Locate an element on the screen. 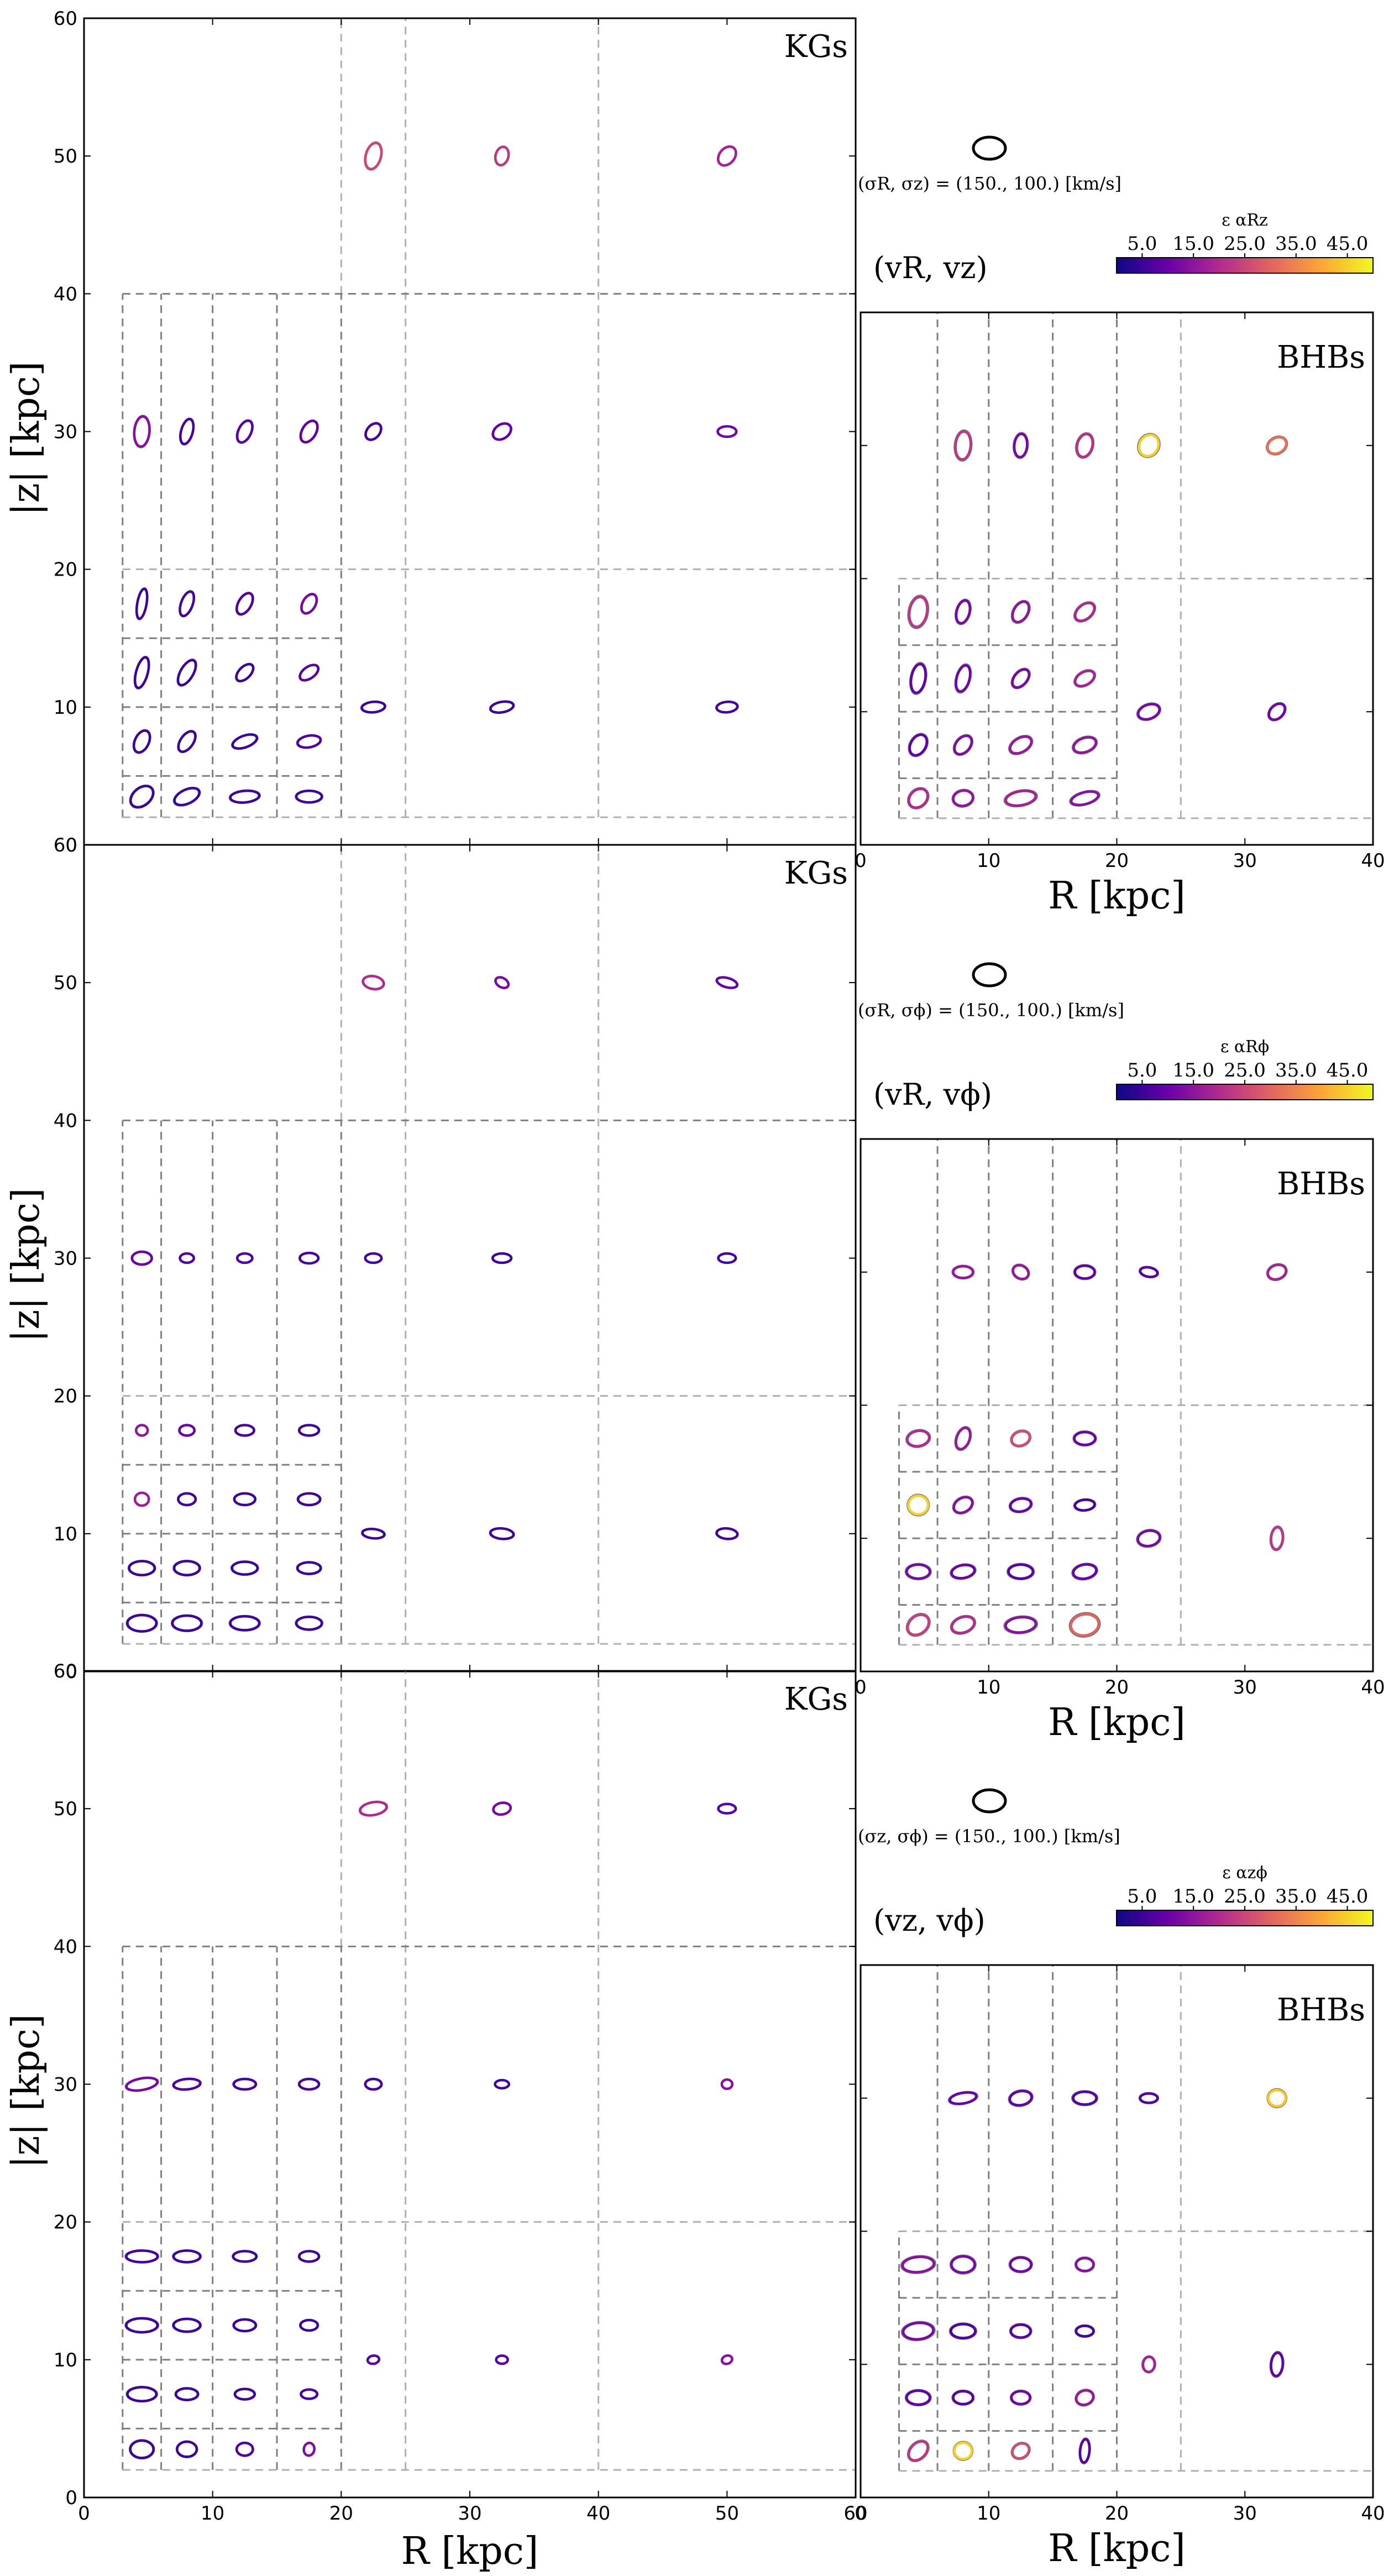 The image size is (1394, 2576). bhbs-x-tick-label: 0 is located at coordinates (861, 861).